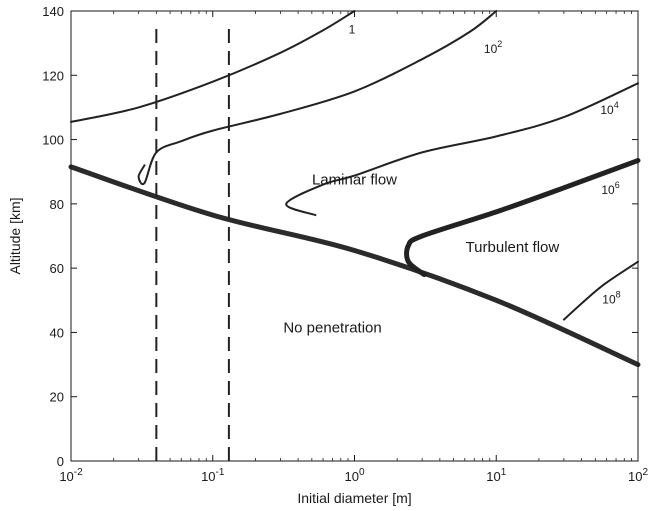  What do you see at coordinates (354, 475) in the screenshot?
I see `x-tick-label: 10⁰` at bounding box center [354, 475].